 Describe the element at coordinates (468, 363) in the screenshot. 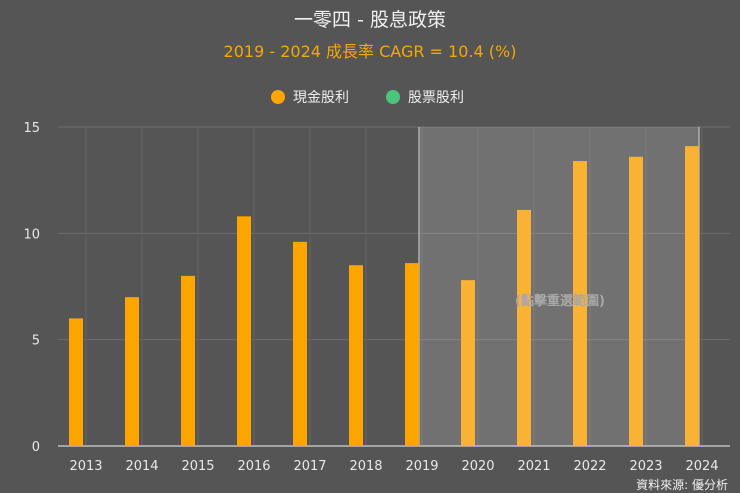

I see `bar-cash-2020` at that location.